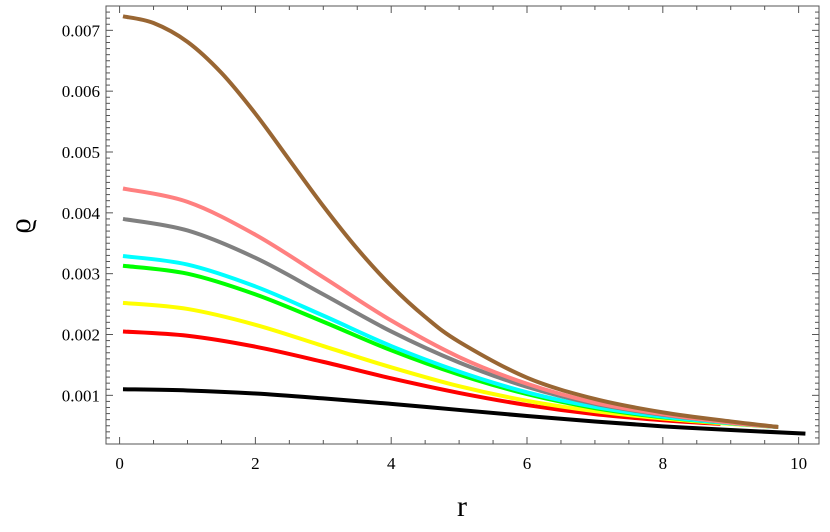 This screenshot has height=532, width=830. I want to click on y-tick-label: 0.007, so click(81, 30).